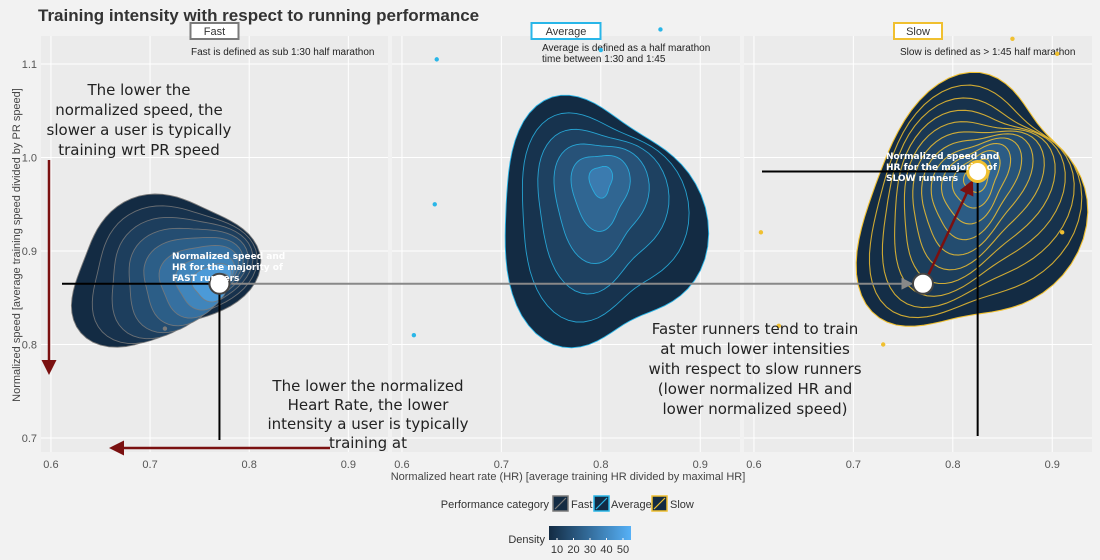  I want to click on slow-majority-marker, so click(978, 172).